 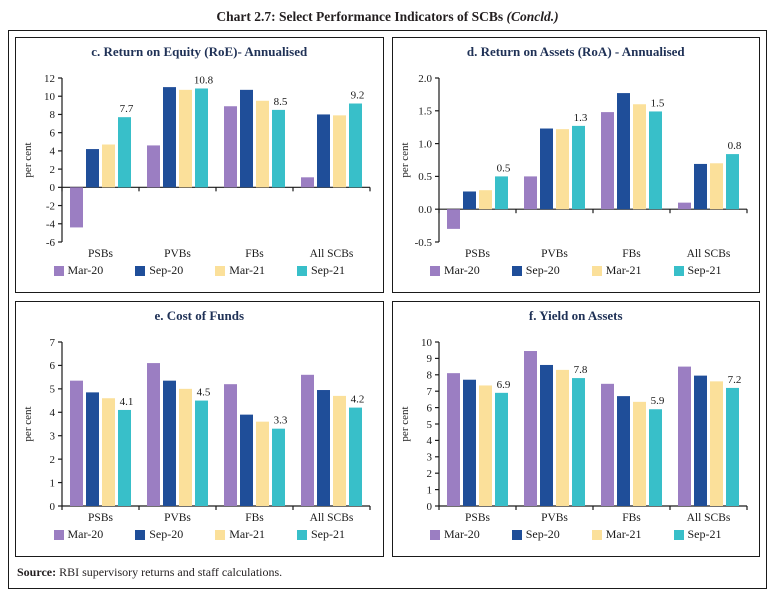 I want to click on y-tick-label: -6, so click(x=51, y=243).